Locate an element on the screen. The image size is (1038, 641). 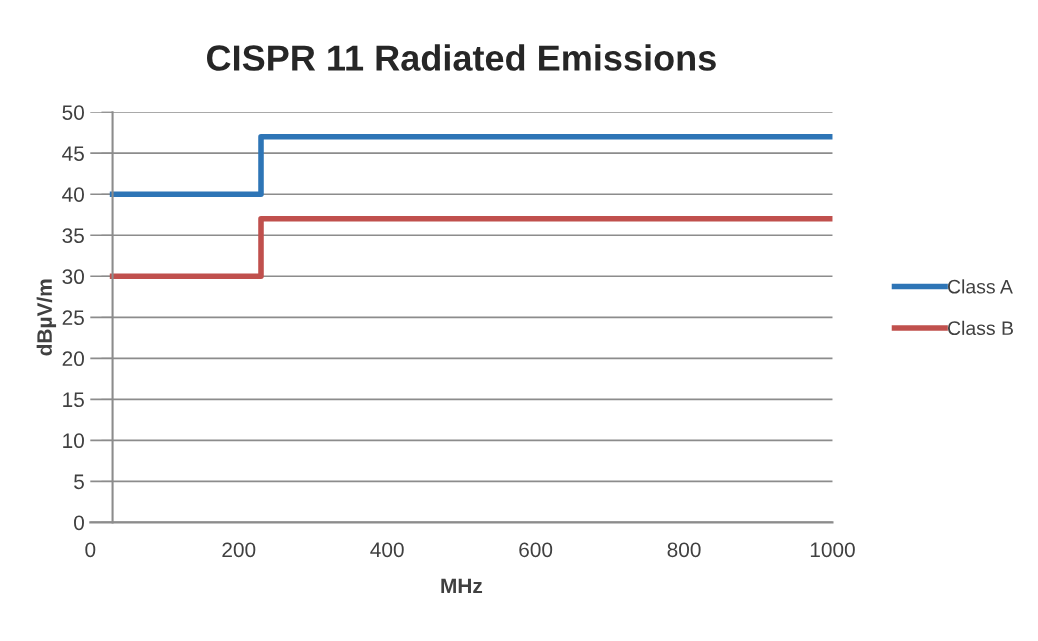
y-tick-label: 40 is located at coordinates (73, 194).